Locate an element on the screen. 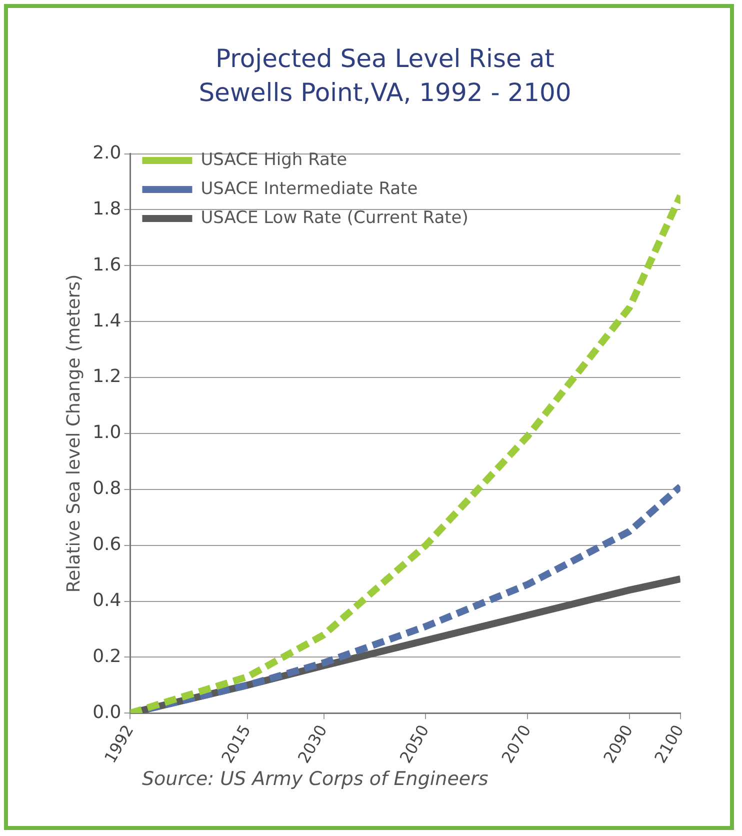  source-note: Source: US Army Corps of Engineers is located at coordinates (315, 779).